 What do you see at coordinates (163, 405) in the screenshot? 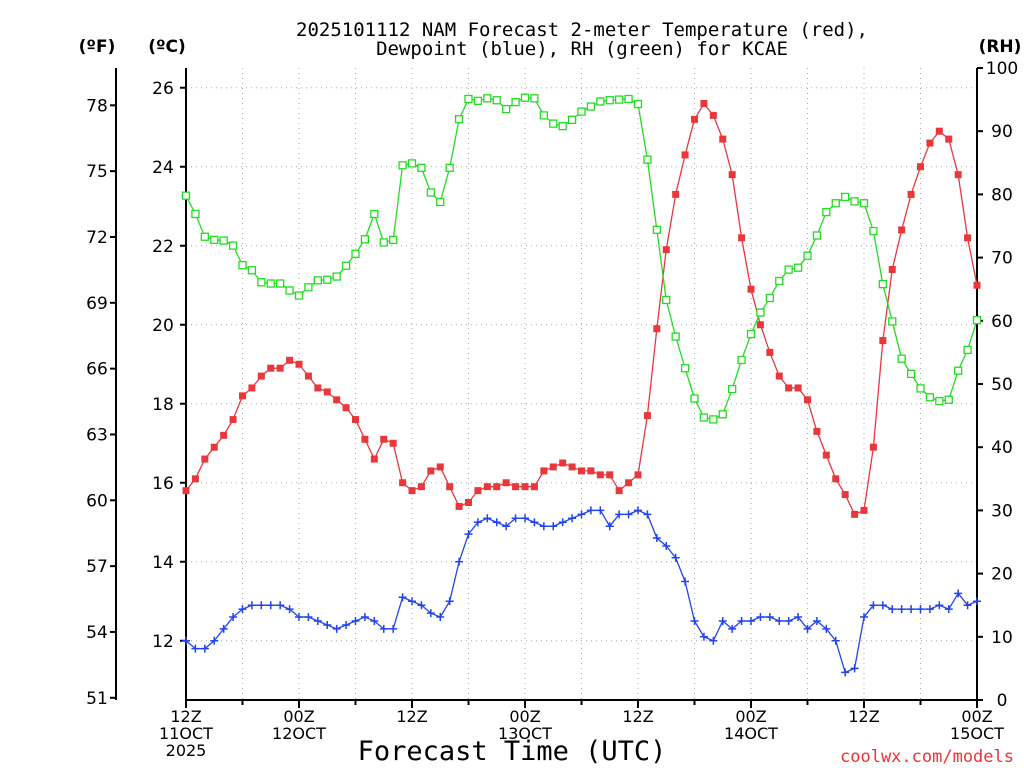
I see `celsius-tick-label: 18` at bounding box center [163, 405].